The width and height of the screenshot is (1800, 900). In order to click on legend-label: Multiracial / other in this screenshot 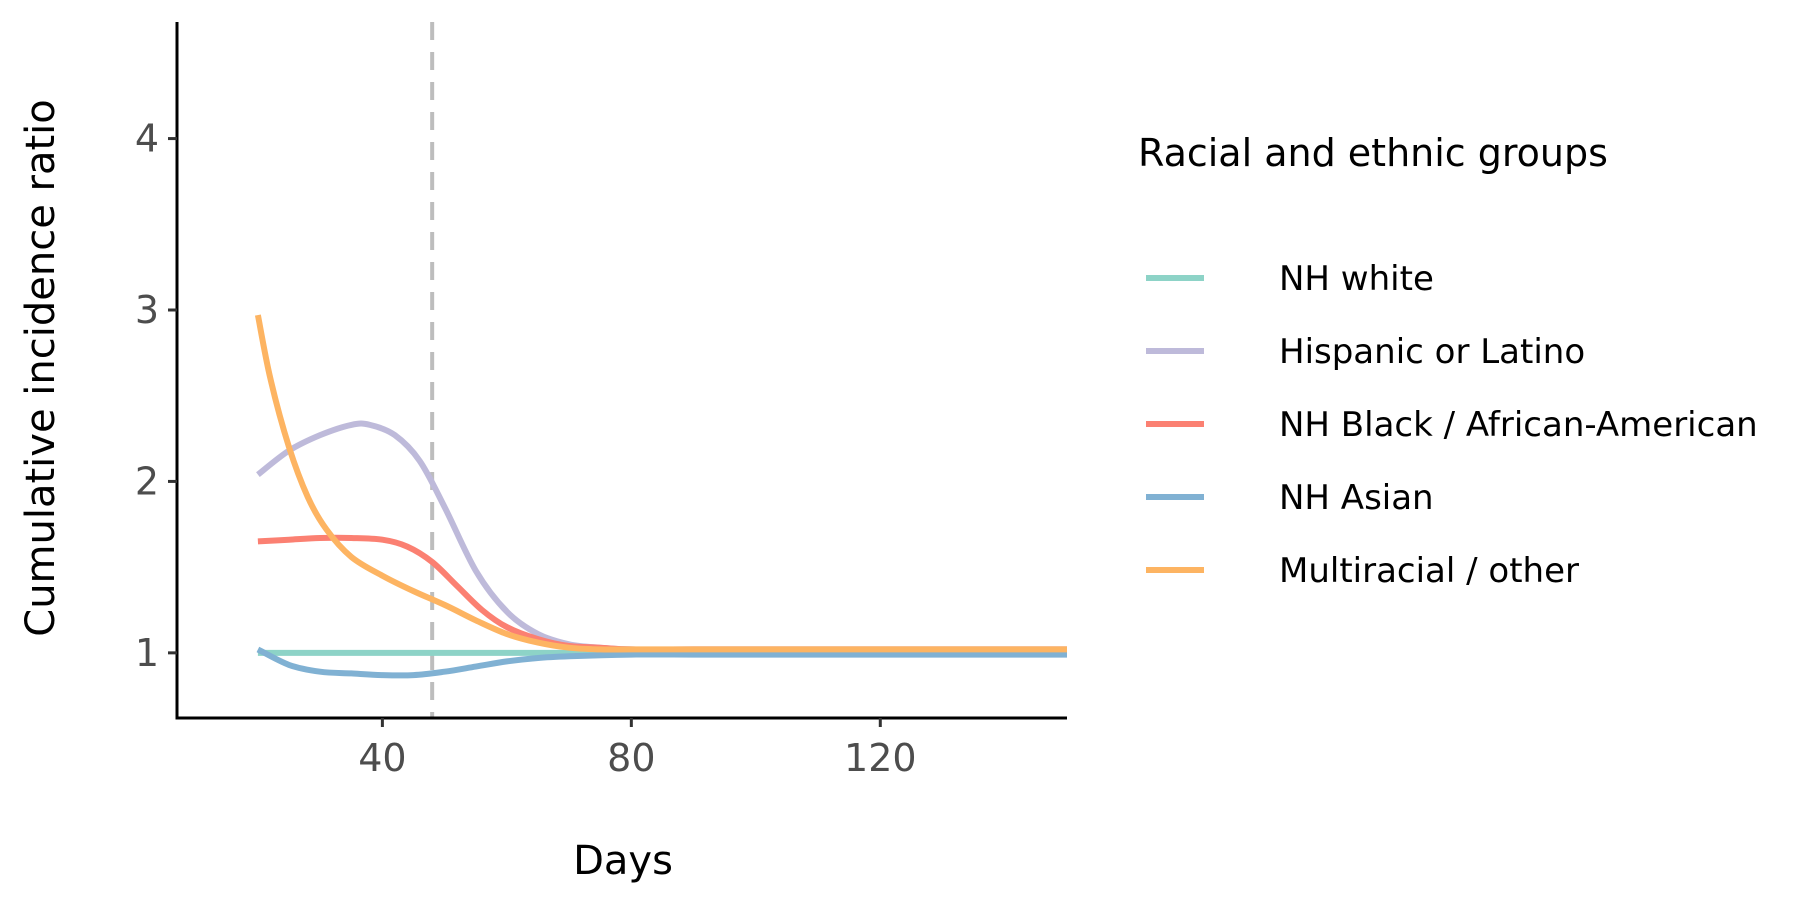, I will do `click(1429, 571)`.